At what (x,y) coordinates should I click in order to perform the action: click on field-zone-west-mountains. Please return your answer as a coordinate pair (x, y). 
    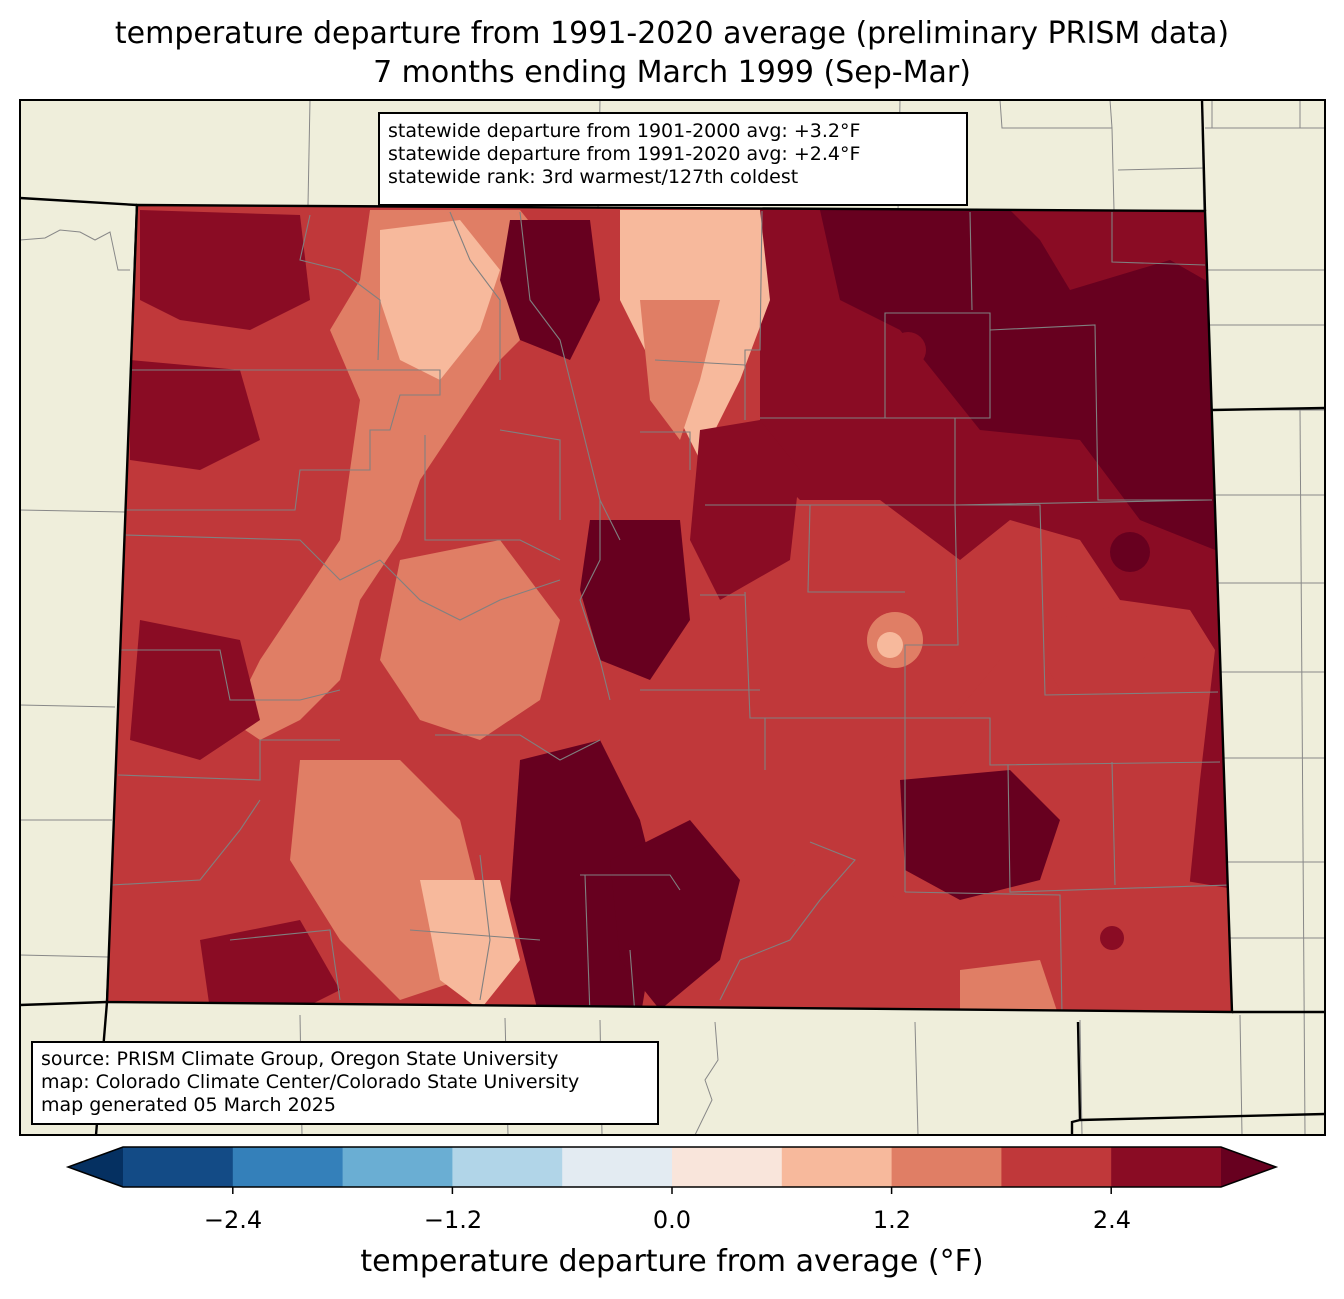
    Looking at the image, I should click on (395, 475).